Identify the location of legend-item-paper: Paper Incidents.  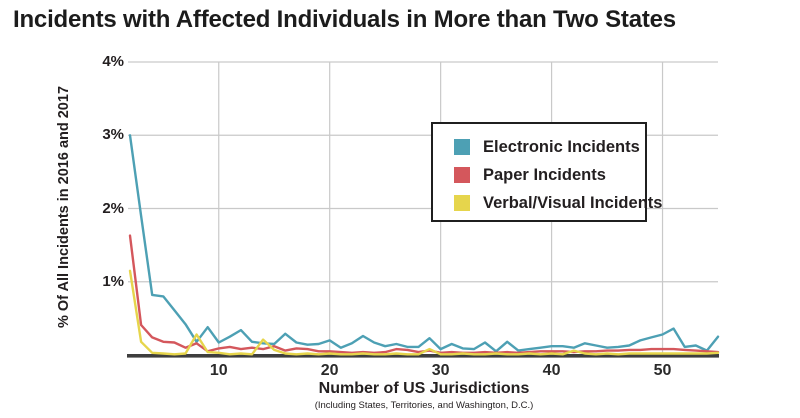
(549, 175).